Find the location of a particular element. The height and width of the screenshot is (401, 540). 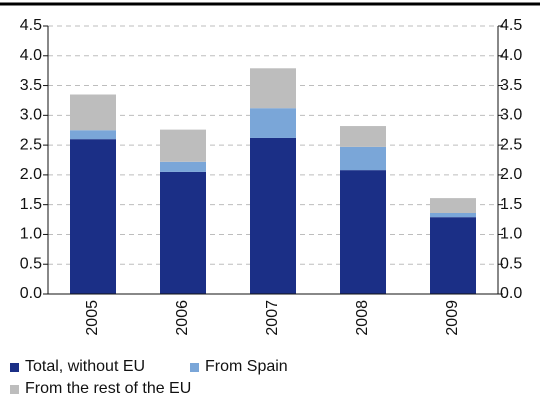

y2-tick-label: 4.0 is located at coordinates (511, 55).